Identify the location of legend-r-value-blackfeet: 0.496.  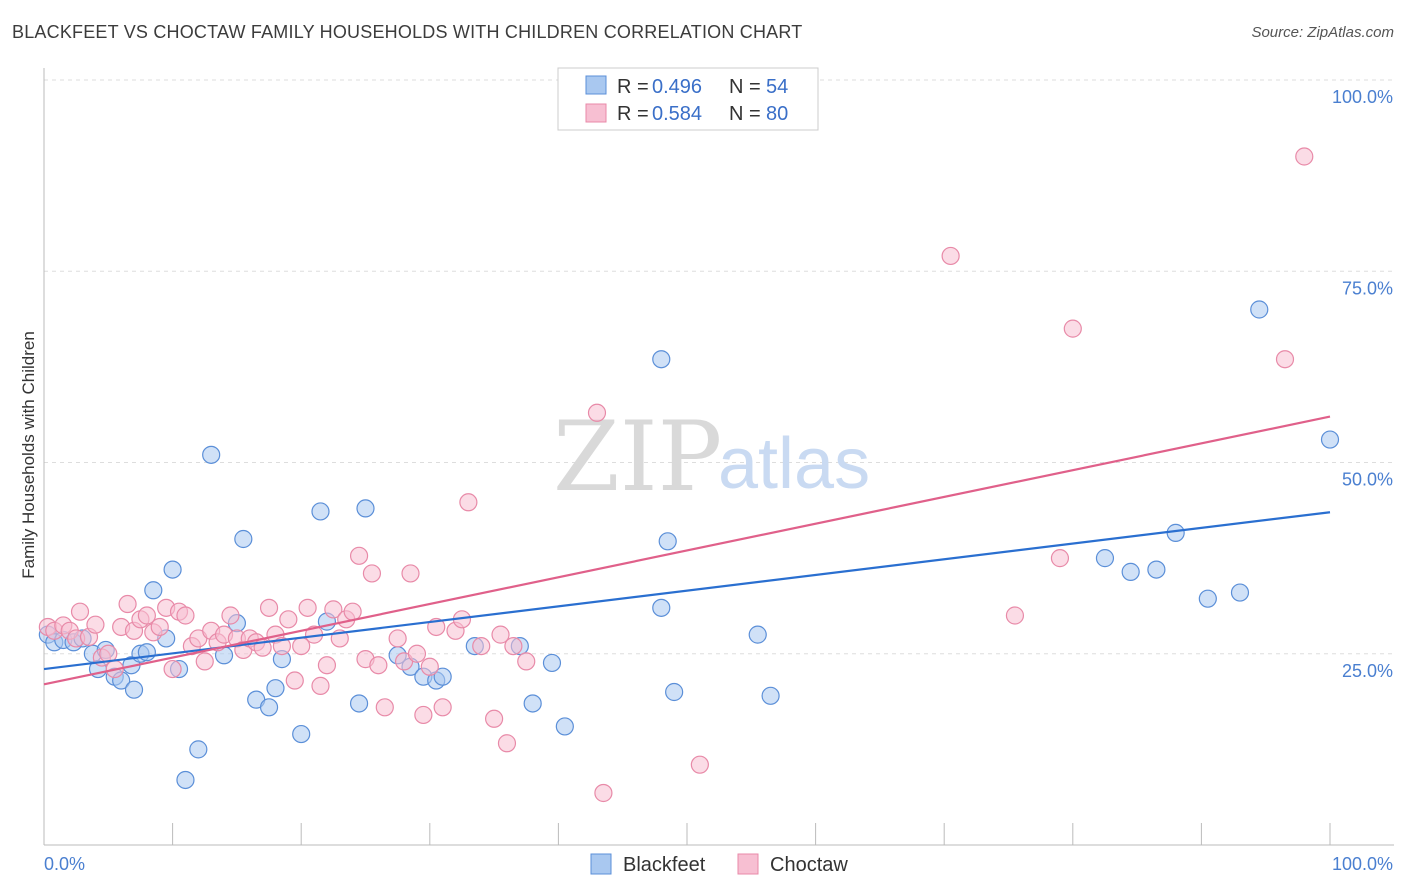
(677, 87).